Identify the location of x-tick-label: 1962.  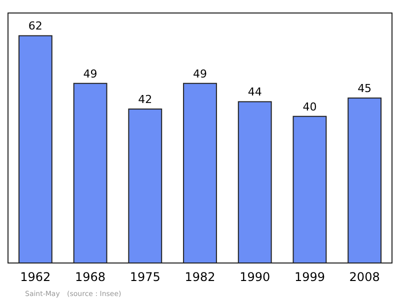
(35, 277).